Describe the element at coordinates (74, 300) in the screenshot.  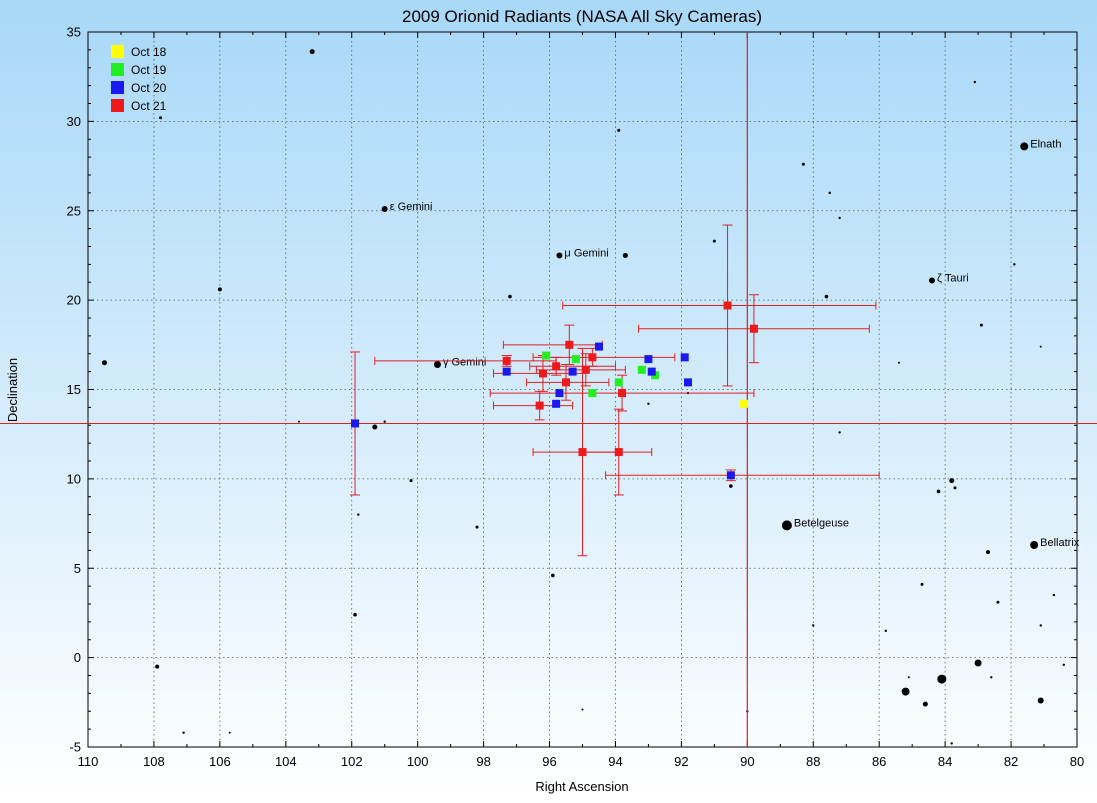
I see `y-tick-label: 20` at that location.